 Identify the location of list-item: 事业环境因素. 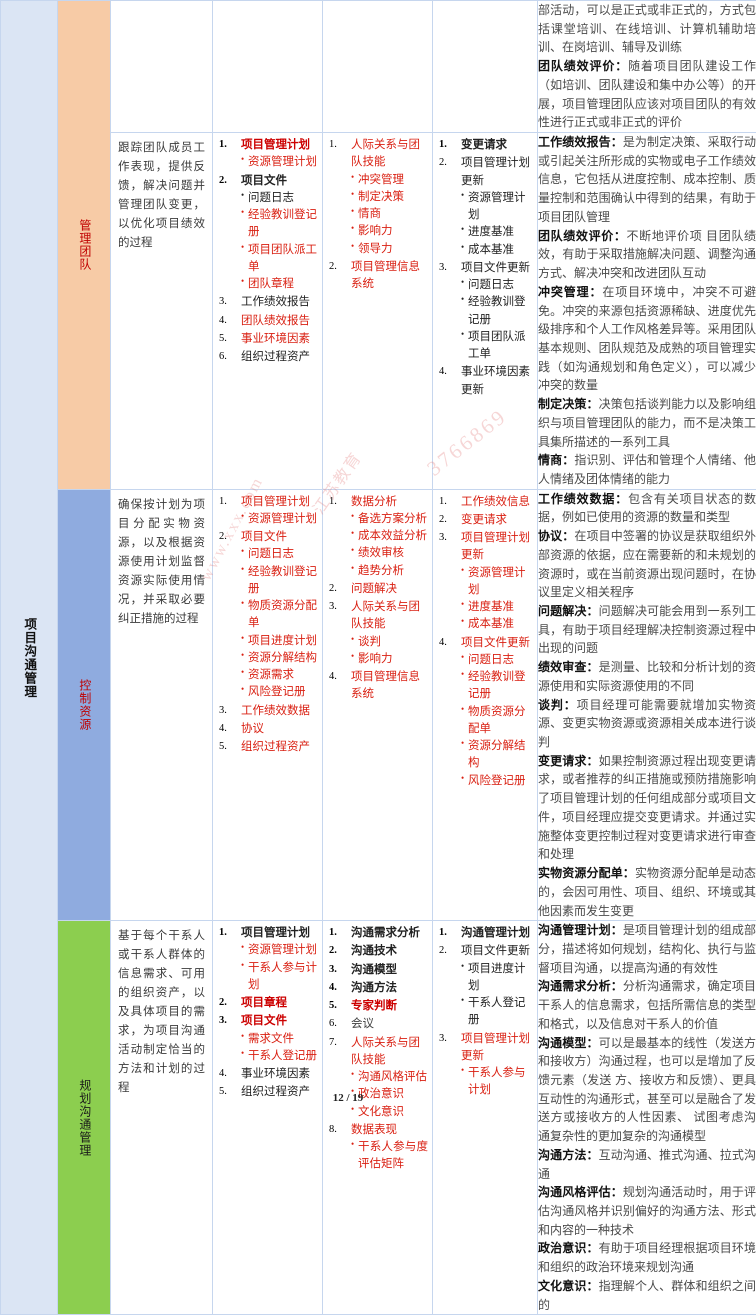
(266, 339).